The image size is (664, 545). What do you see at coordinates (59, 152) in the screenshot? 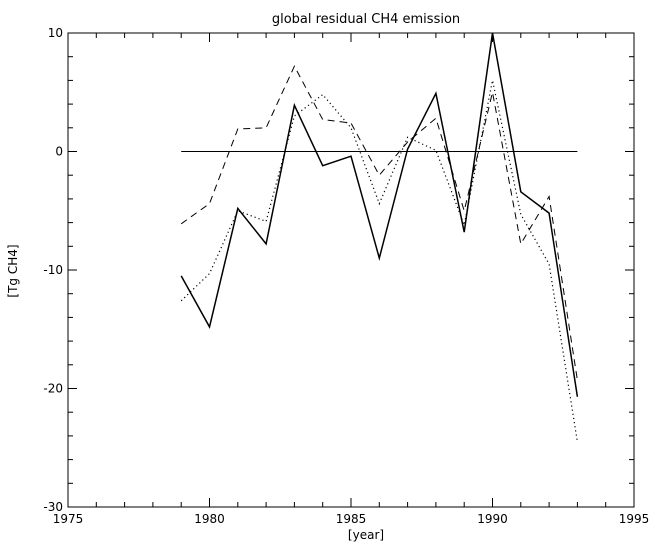
I see `y-tick-label: 0` at bounding box center [59, 152].